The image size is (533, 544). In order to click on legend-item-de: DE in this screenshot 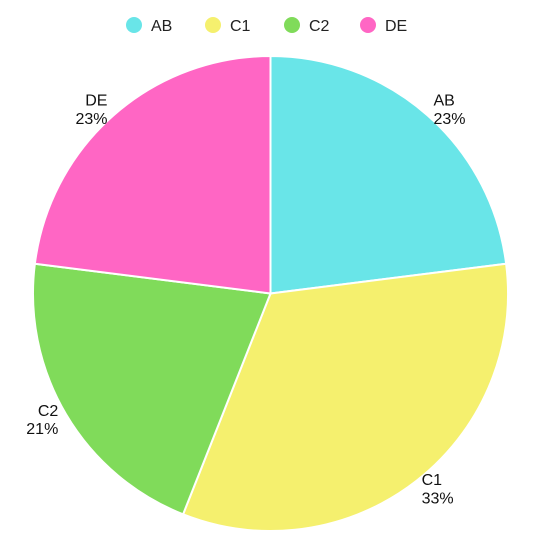, I will do `click(383, 26)`.